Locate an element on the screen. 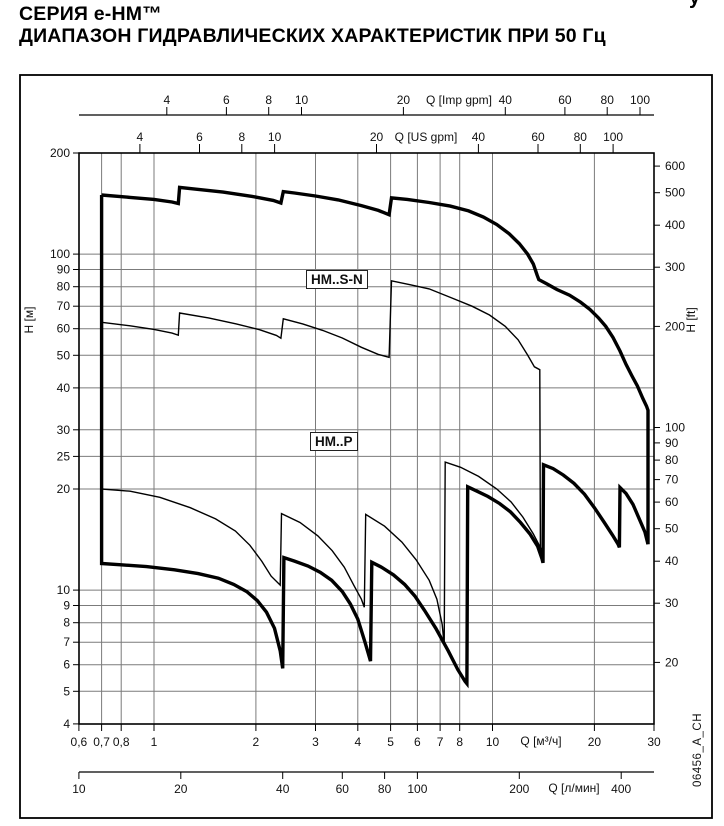 The width and height of the screenshot is (724, 826). imp-gpm-tick-label: 40 is located at coordinates (506, 100).